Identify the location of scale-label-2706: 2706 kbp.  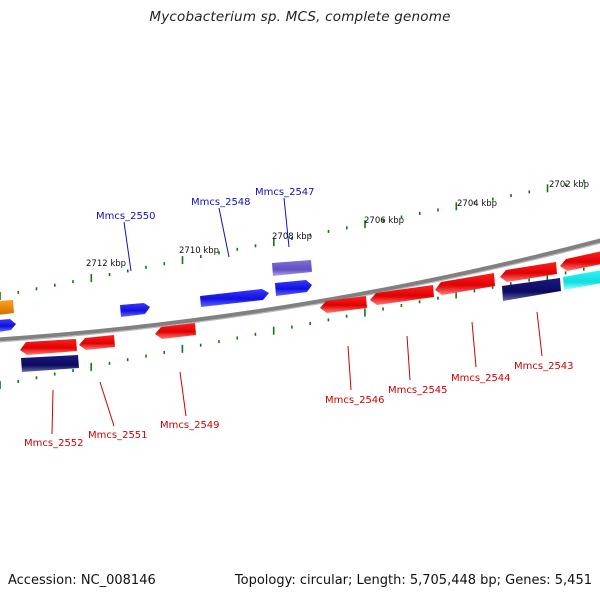
(384, 221).